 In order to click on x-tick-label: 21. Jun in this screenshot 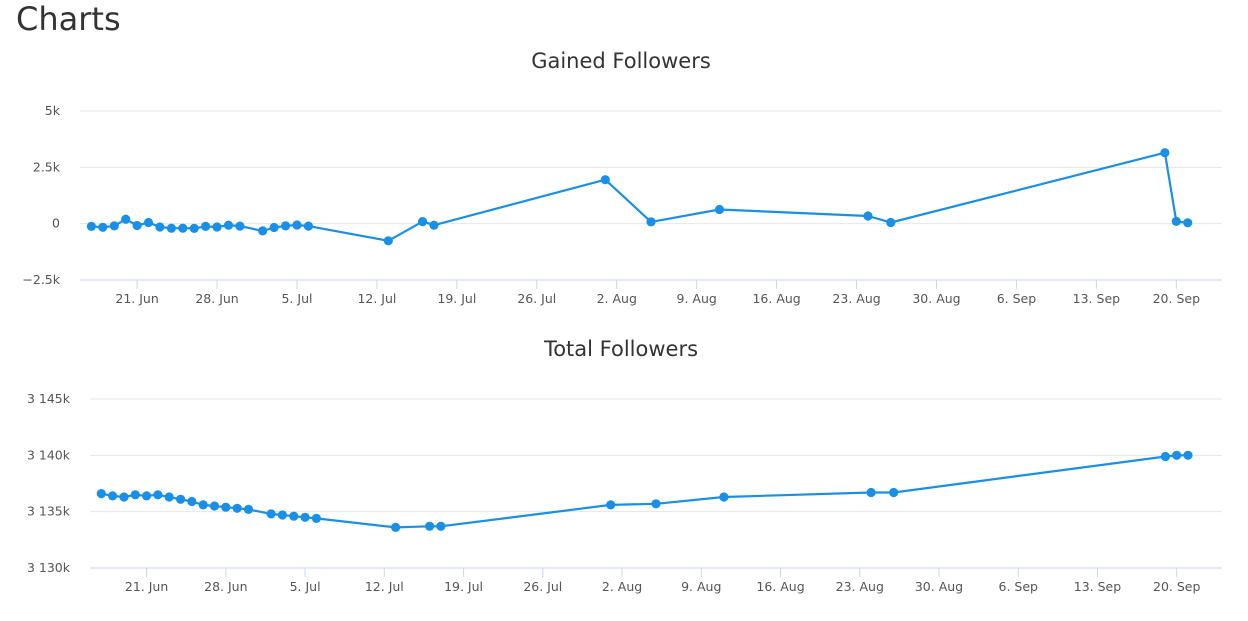, I will do `click(136, 298)`.